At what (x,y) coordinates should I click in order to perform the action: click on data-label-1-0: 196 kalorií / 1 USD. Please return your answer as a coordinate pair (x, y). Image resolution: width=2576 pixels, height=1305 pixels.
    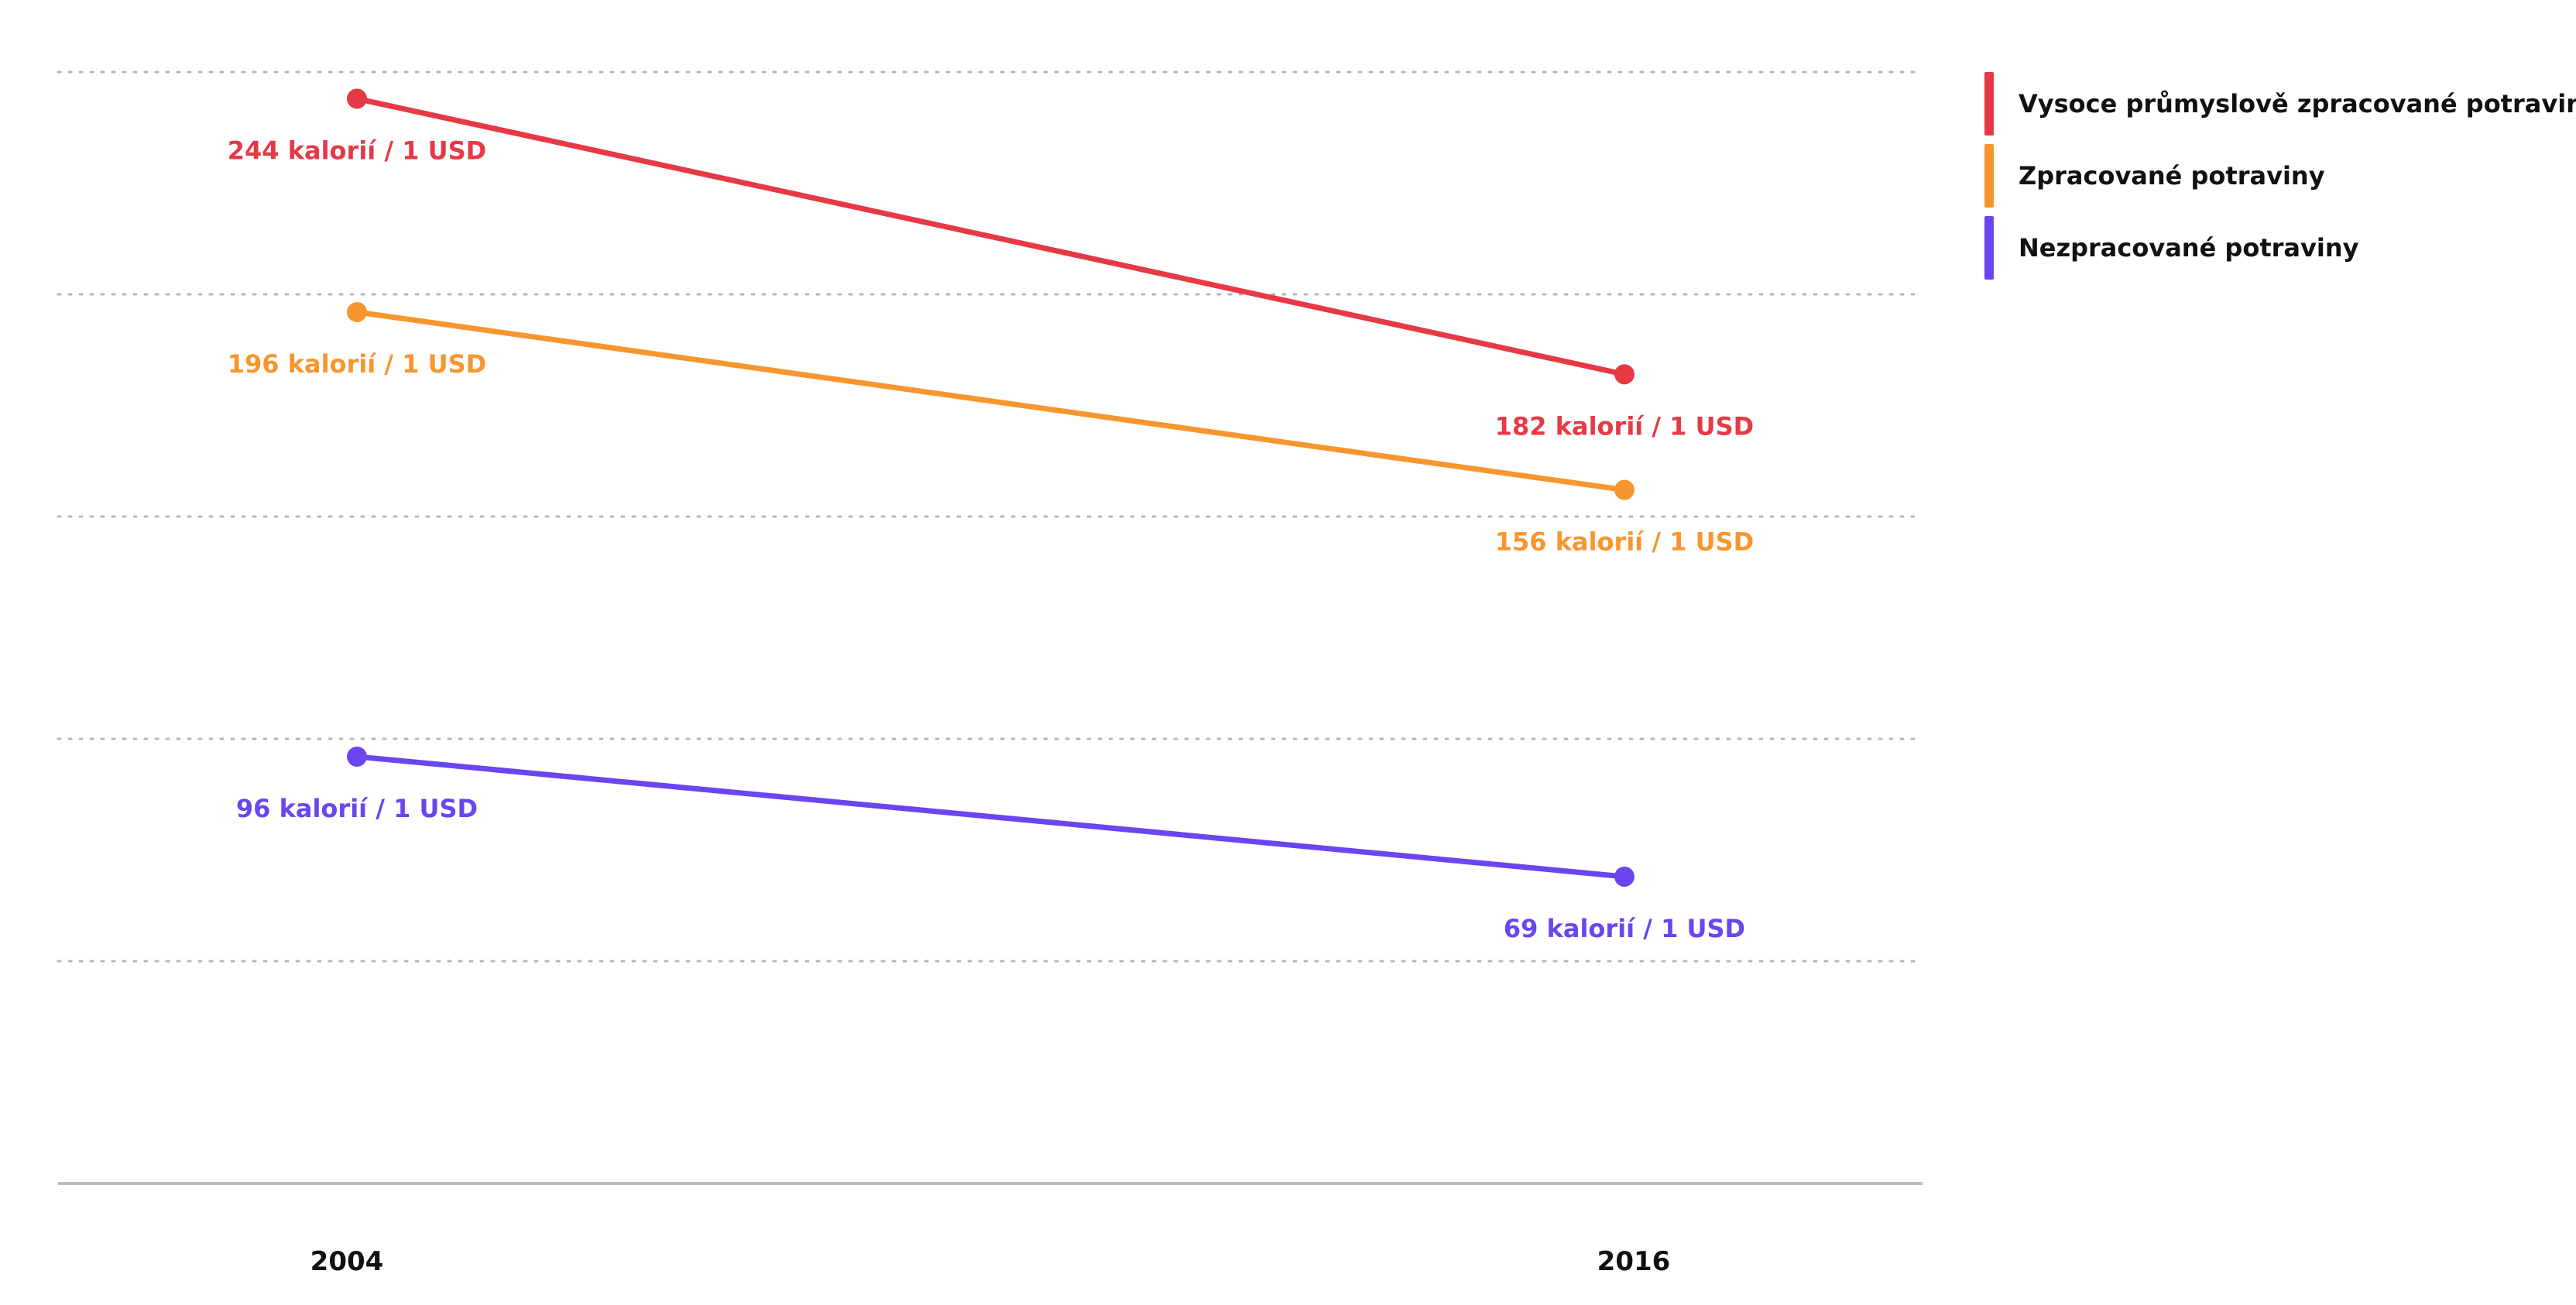
    Looking at the image, I should click on (357, 364).